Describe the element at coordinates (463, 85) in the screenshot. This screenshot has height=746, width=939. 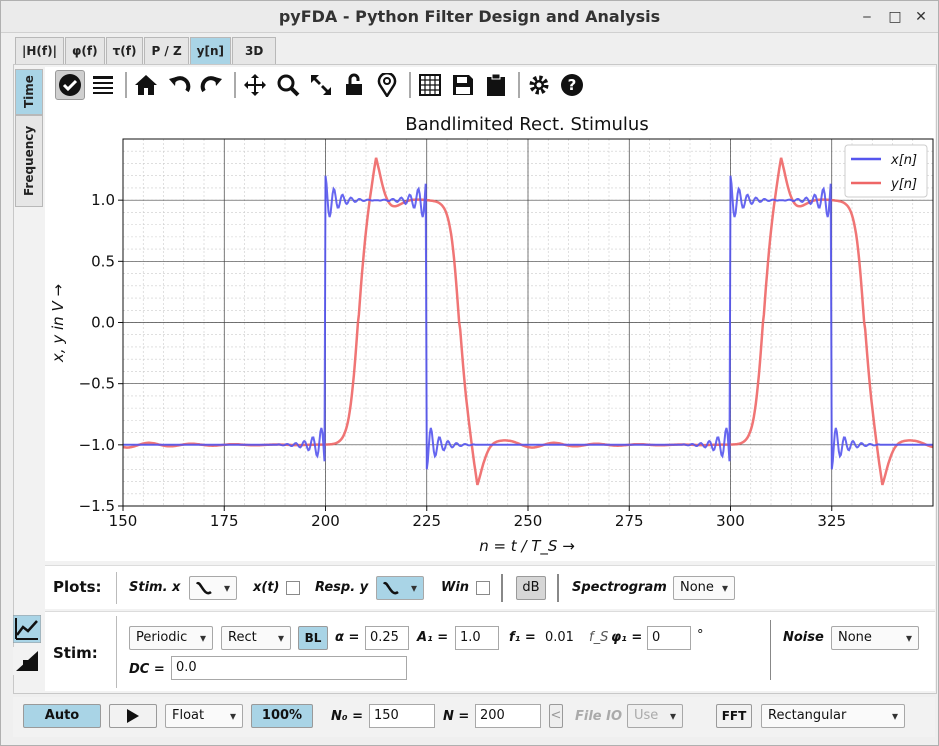
I see `save-icon` at that location.